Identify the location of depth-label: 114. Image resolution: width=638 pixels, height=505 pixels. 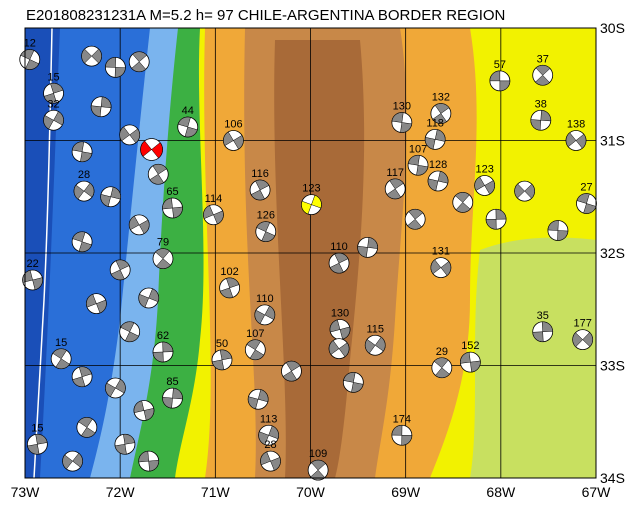
(214, 199).